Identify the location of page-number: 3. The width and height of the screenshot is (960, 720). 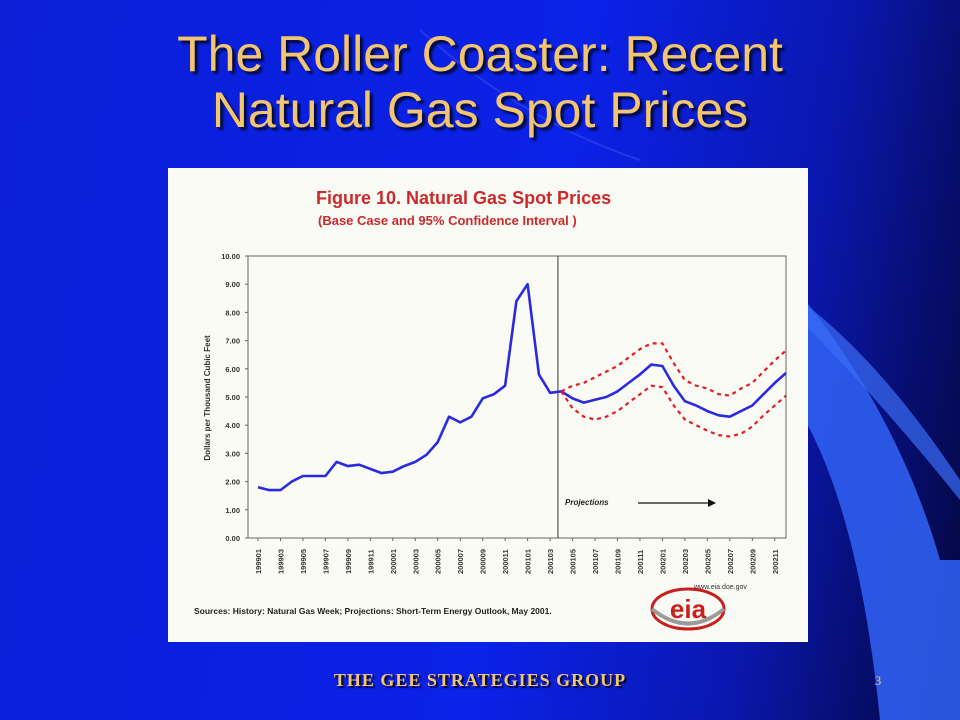
(878, 680).